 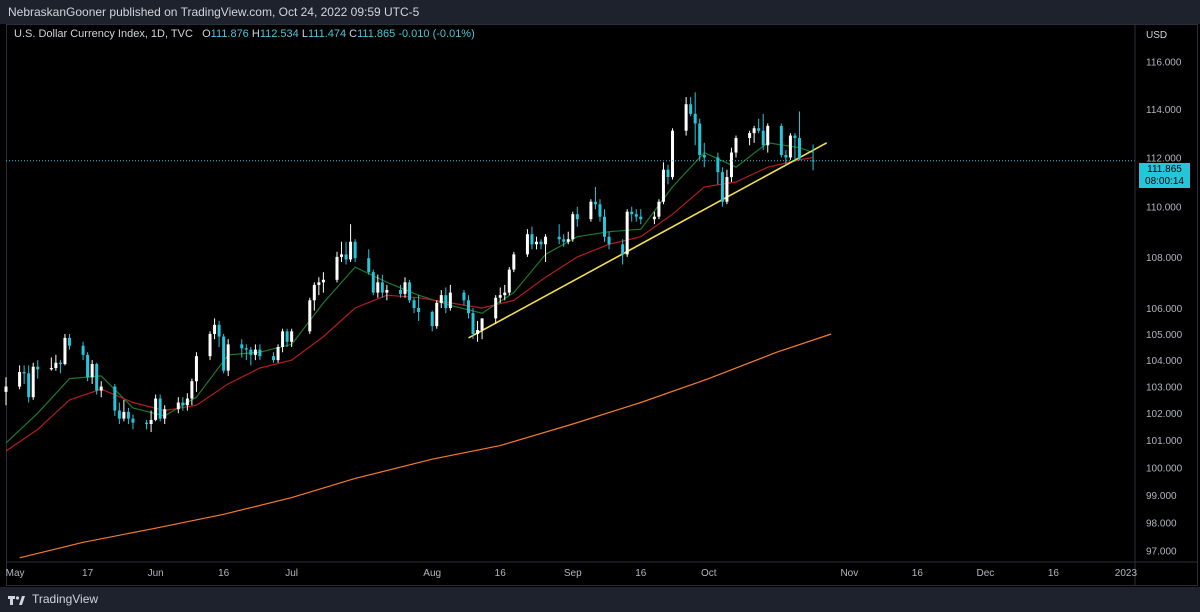 What do you see at coordinates (156, 573) in the screenshot?
I see `x-tick-label: Jun` at bounding box center [156, 573].